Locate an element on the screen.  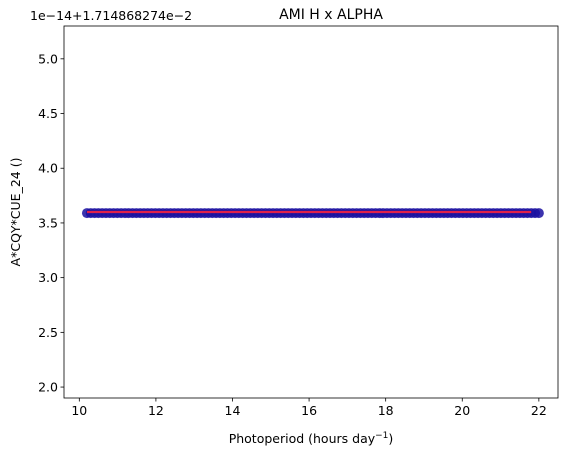
x-tick-label: 12 is located at coordinates (156, 410).